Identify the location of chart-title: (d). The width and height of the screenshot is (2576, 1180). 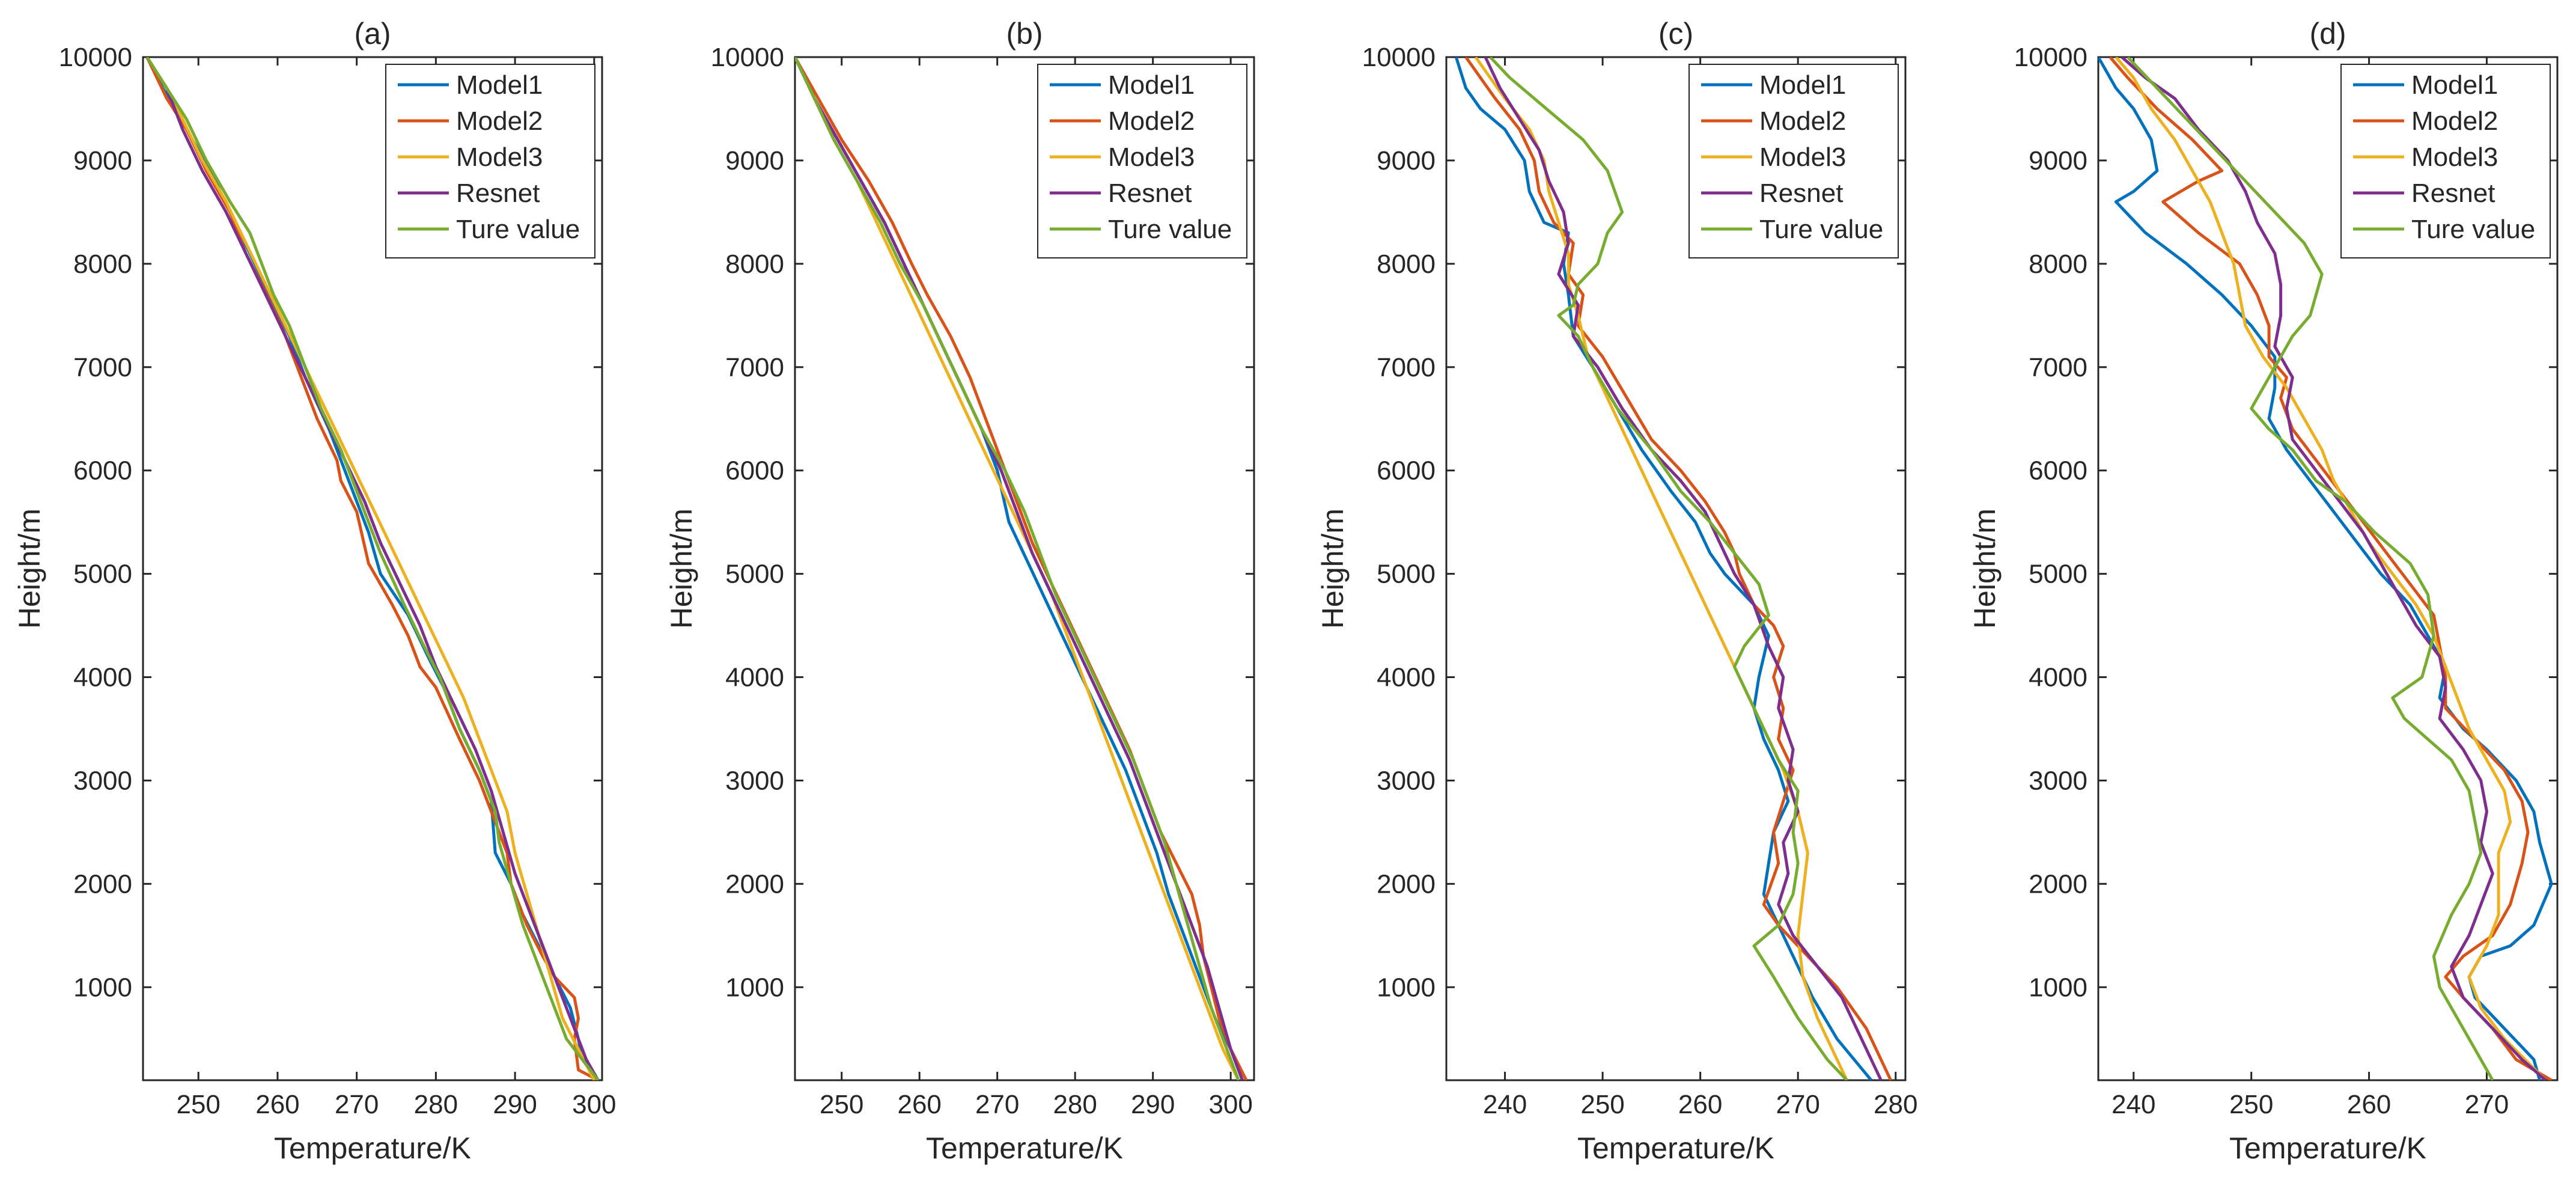
(2327, 33).